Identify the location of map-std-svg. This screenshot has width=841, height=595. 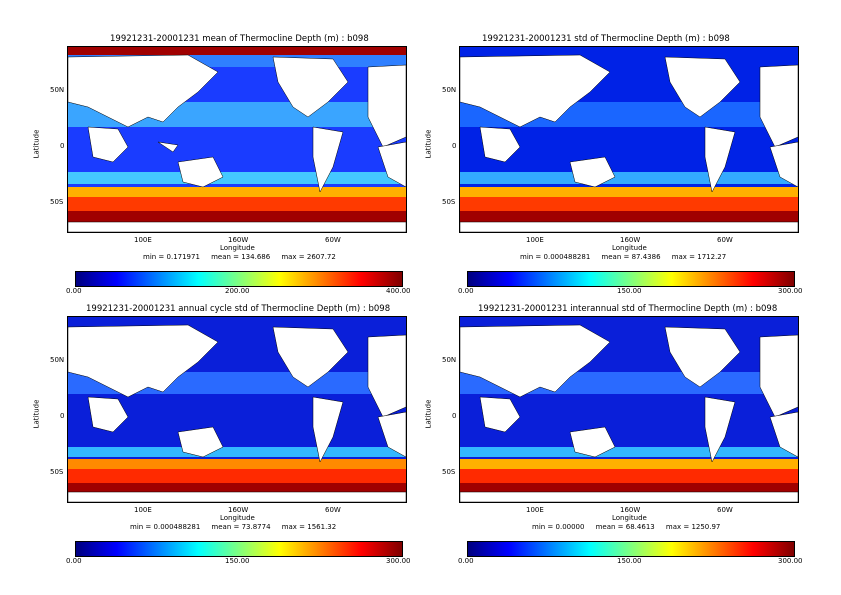
(629, 139).